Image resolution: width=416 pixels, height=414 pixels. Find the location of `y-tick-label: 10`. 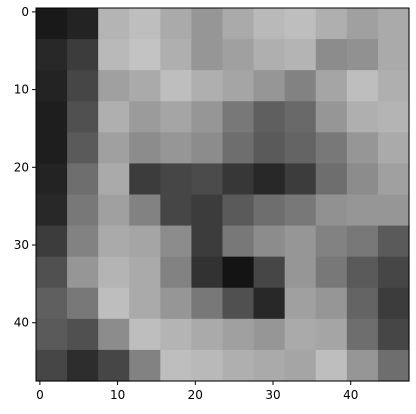

y-tick-label: 10 is located at coordinates (21, 90).